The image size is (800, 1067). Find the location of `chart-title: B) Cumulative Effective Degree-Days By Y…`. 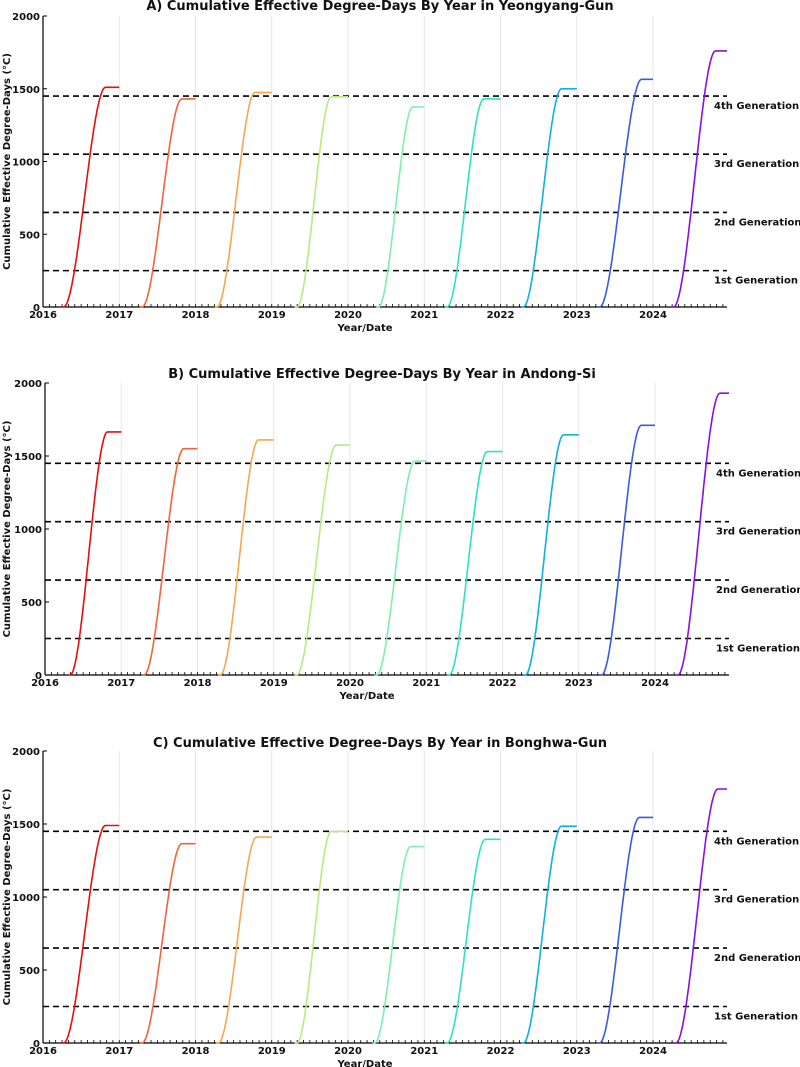

chart-title: B) Cumulative Effective Degree-Days By Y… is located at coordinates (382, 374).